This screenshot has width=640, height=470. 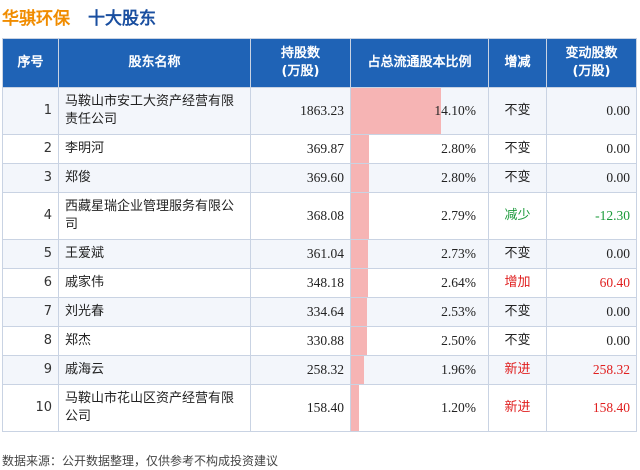 What do you see at coordinates (419, 63) in the screenshot?
I see `header-pct: 占总流通股本比例` at bounding box center [419, 63].